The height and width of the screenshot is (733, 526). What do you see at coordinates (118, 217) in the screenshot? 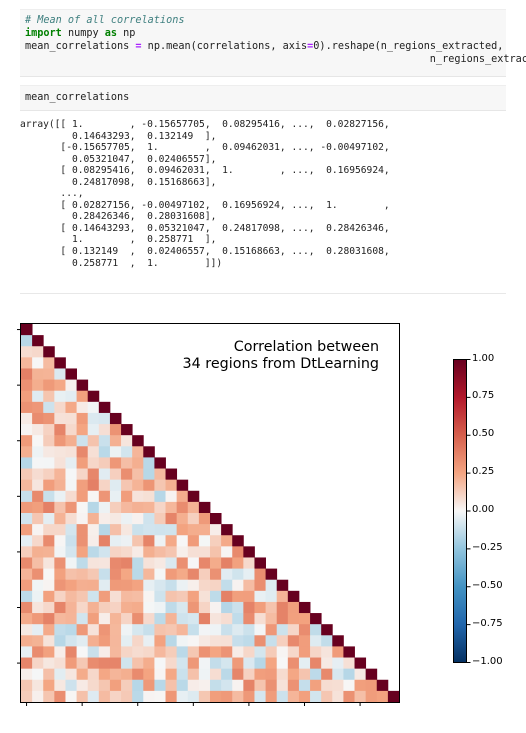
I see `array-output-line: 0.28426346, 0.28031608],` at bounding box center [118, 217].